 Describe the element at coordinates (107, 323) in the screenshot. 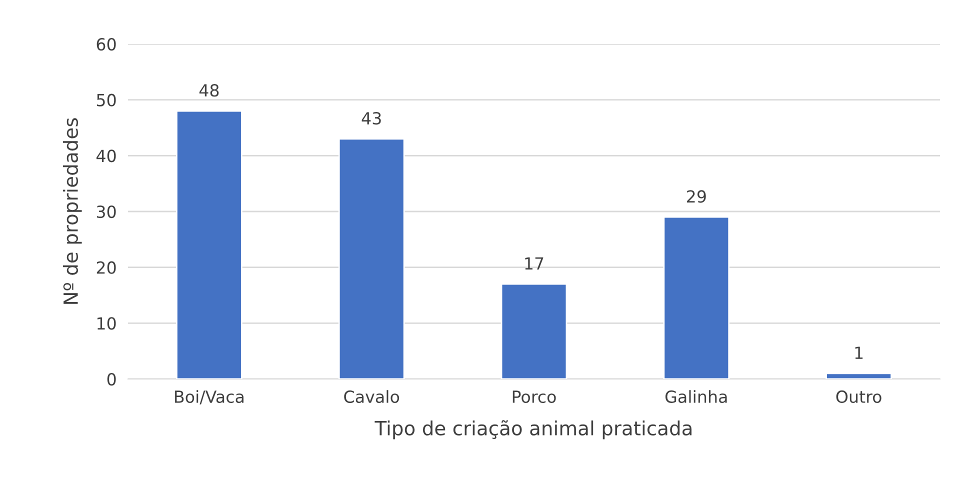

I see `y-tick-label: 10` at that location.